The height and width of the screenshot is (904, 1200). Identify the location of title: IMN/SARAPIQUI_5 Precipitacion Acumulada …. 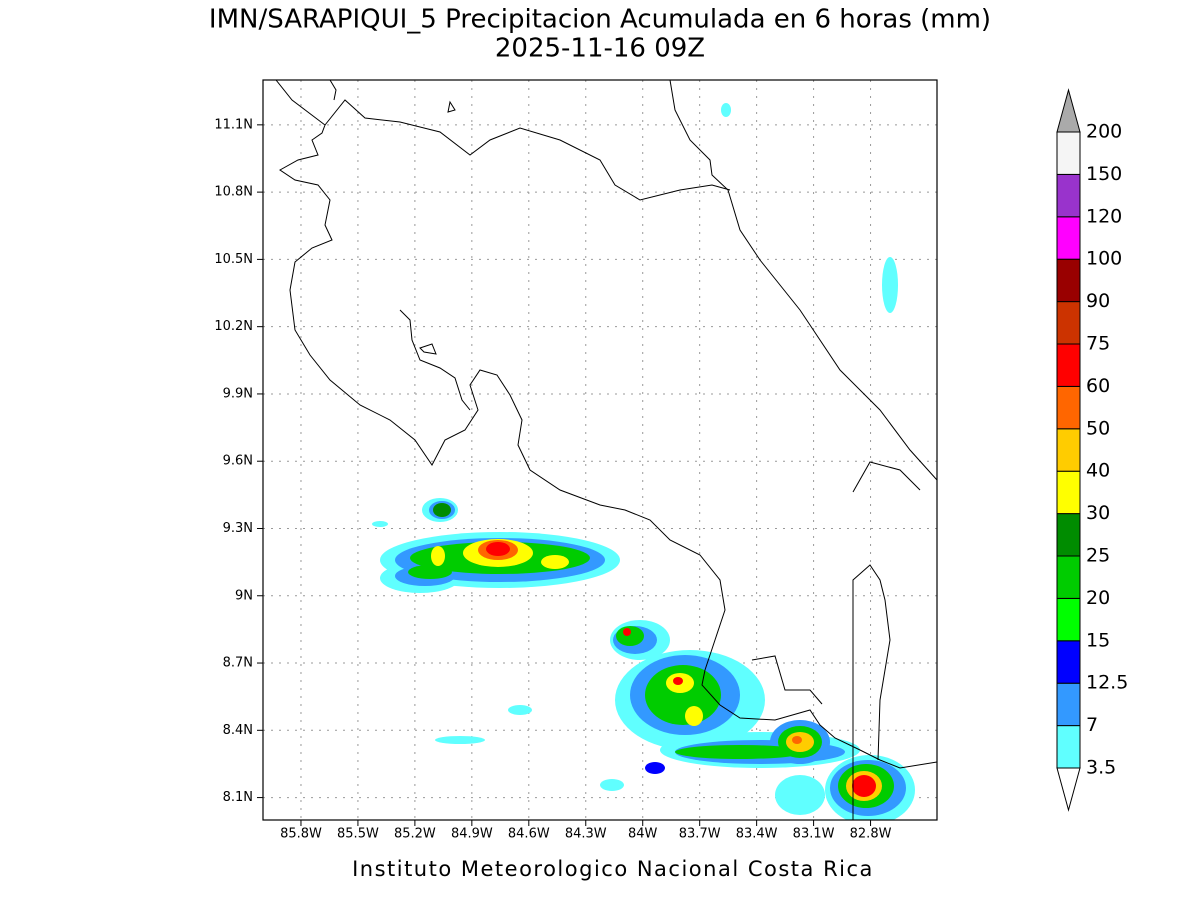
(600, 20).